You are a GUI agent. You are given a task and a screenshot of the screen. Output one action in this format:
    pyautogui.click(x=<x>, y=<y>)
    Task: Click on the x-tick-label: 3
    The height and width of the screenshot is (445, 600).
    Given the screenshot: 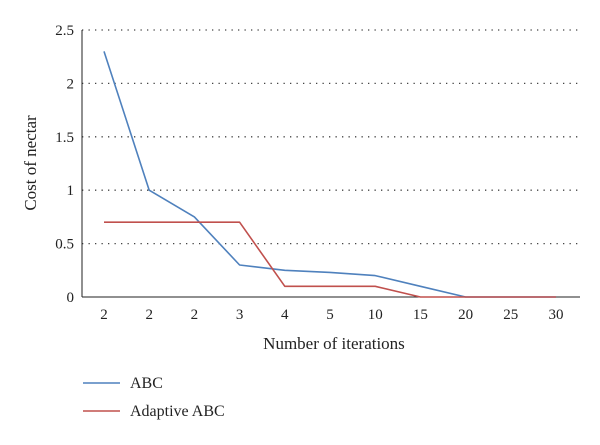 What is the action you would take?
    pyautogui.click(x=240, y=315)
    